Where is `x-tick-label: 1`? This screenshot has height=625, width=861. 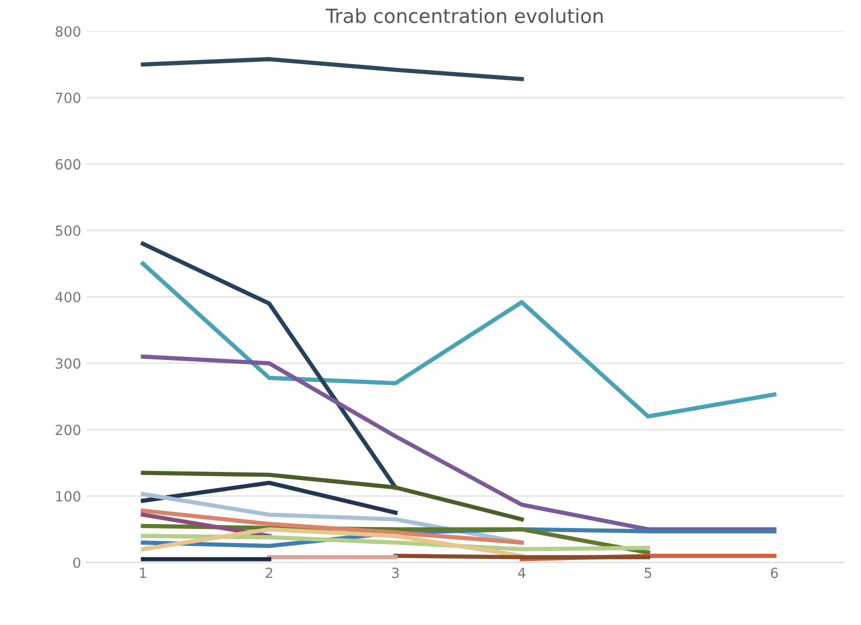 x-tick-label: 1 is located at coordinates (143, 573).